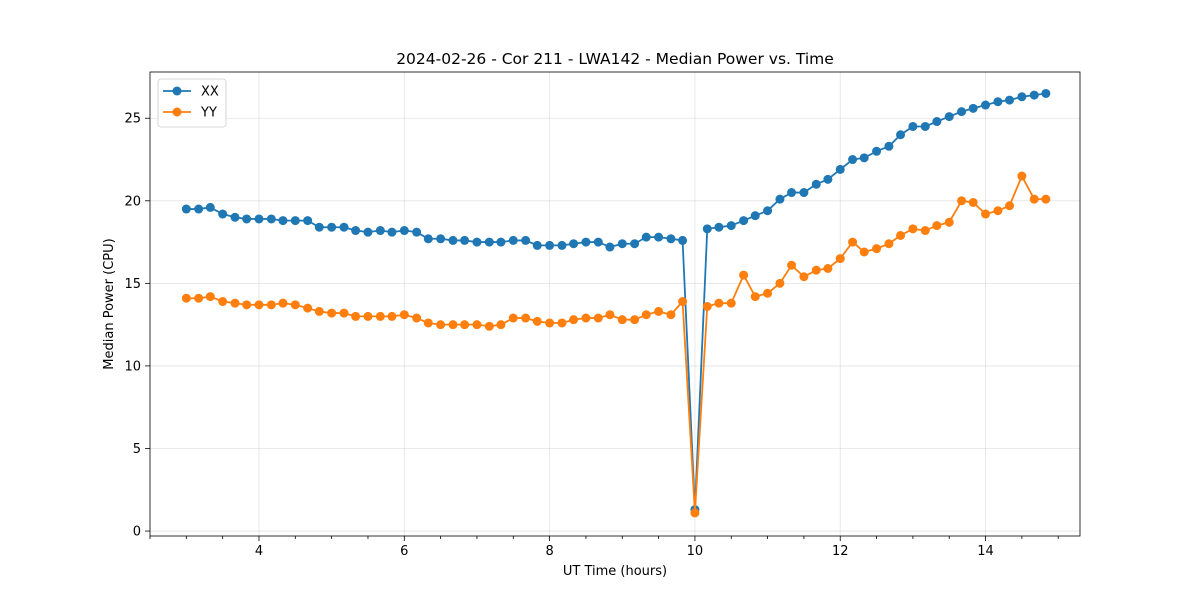  I want to click on x-tick-label: 4, so click(259, 551).